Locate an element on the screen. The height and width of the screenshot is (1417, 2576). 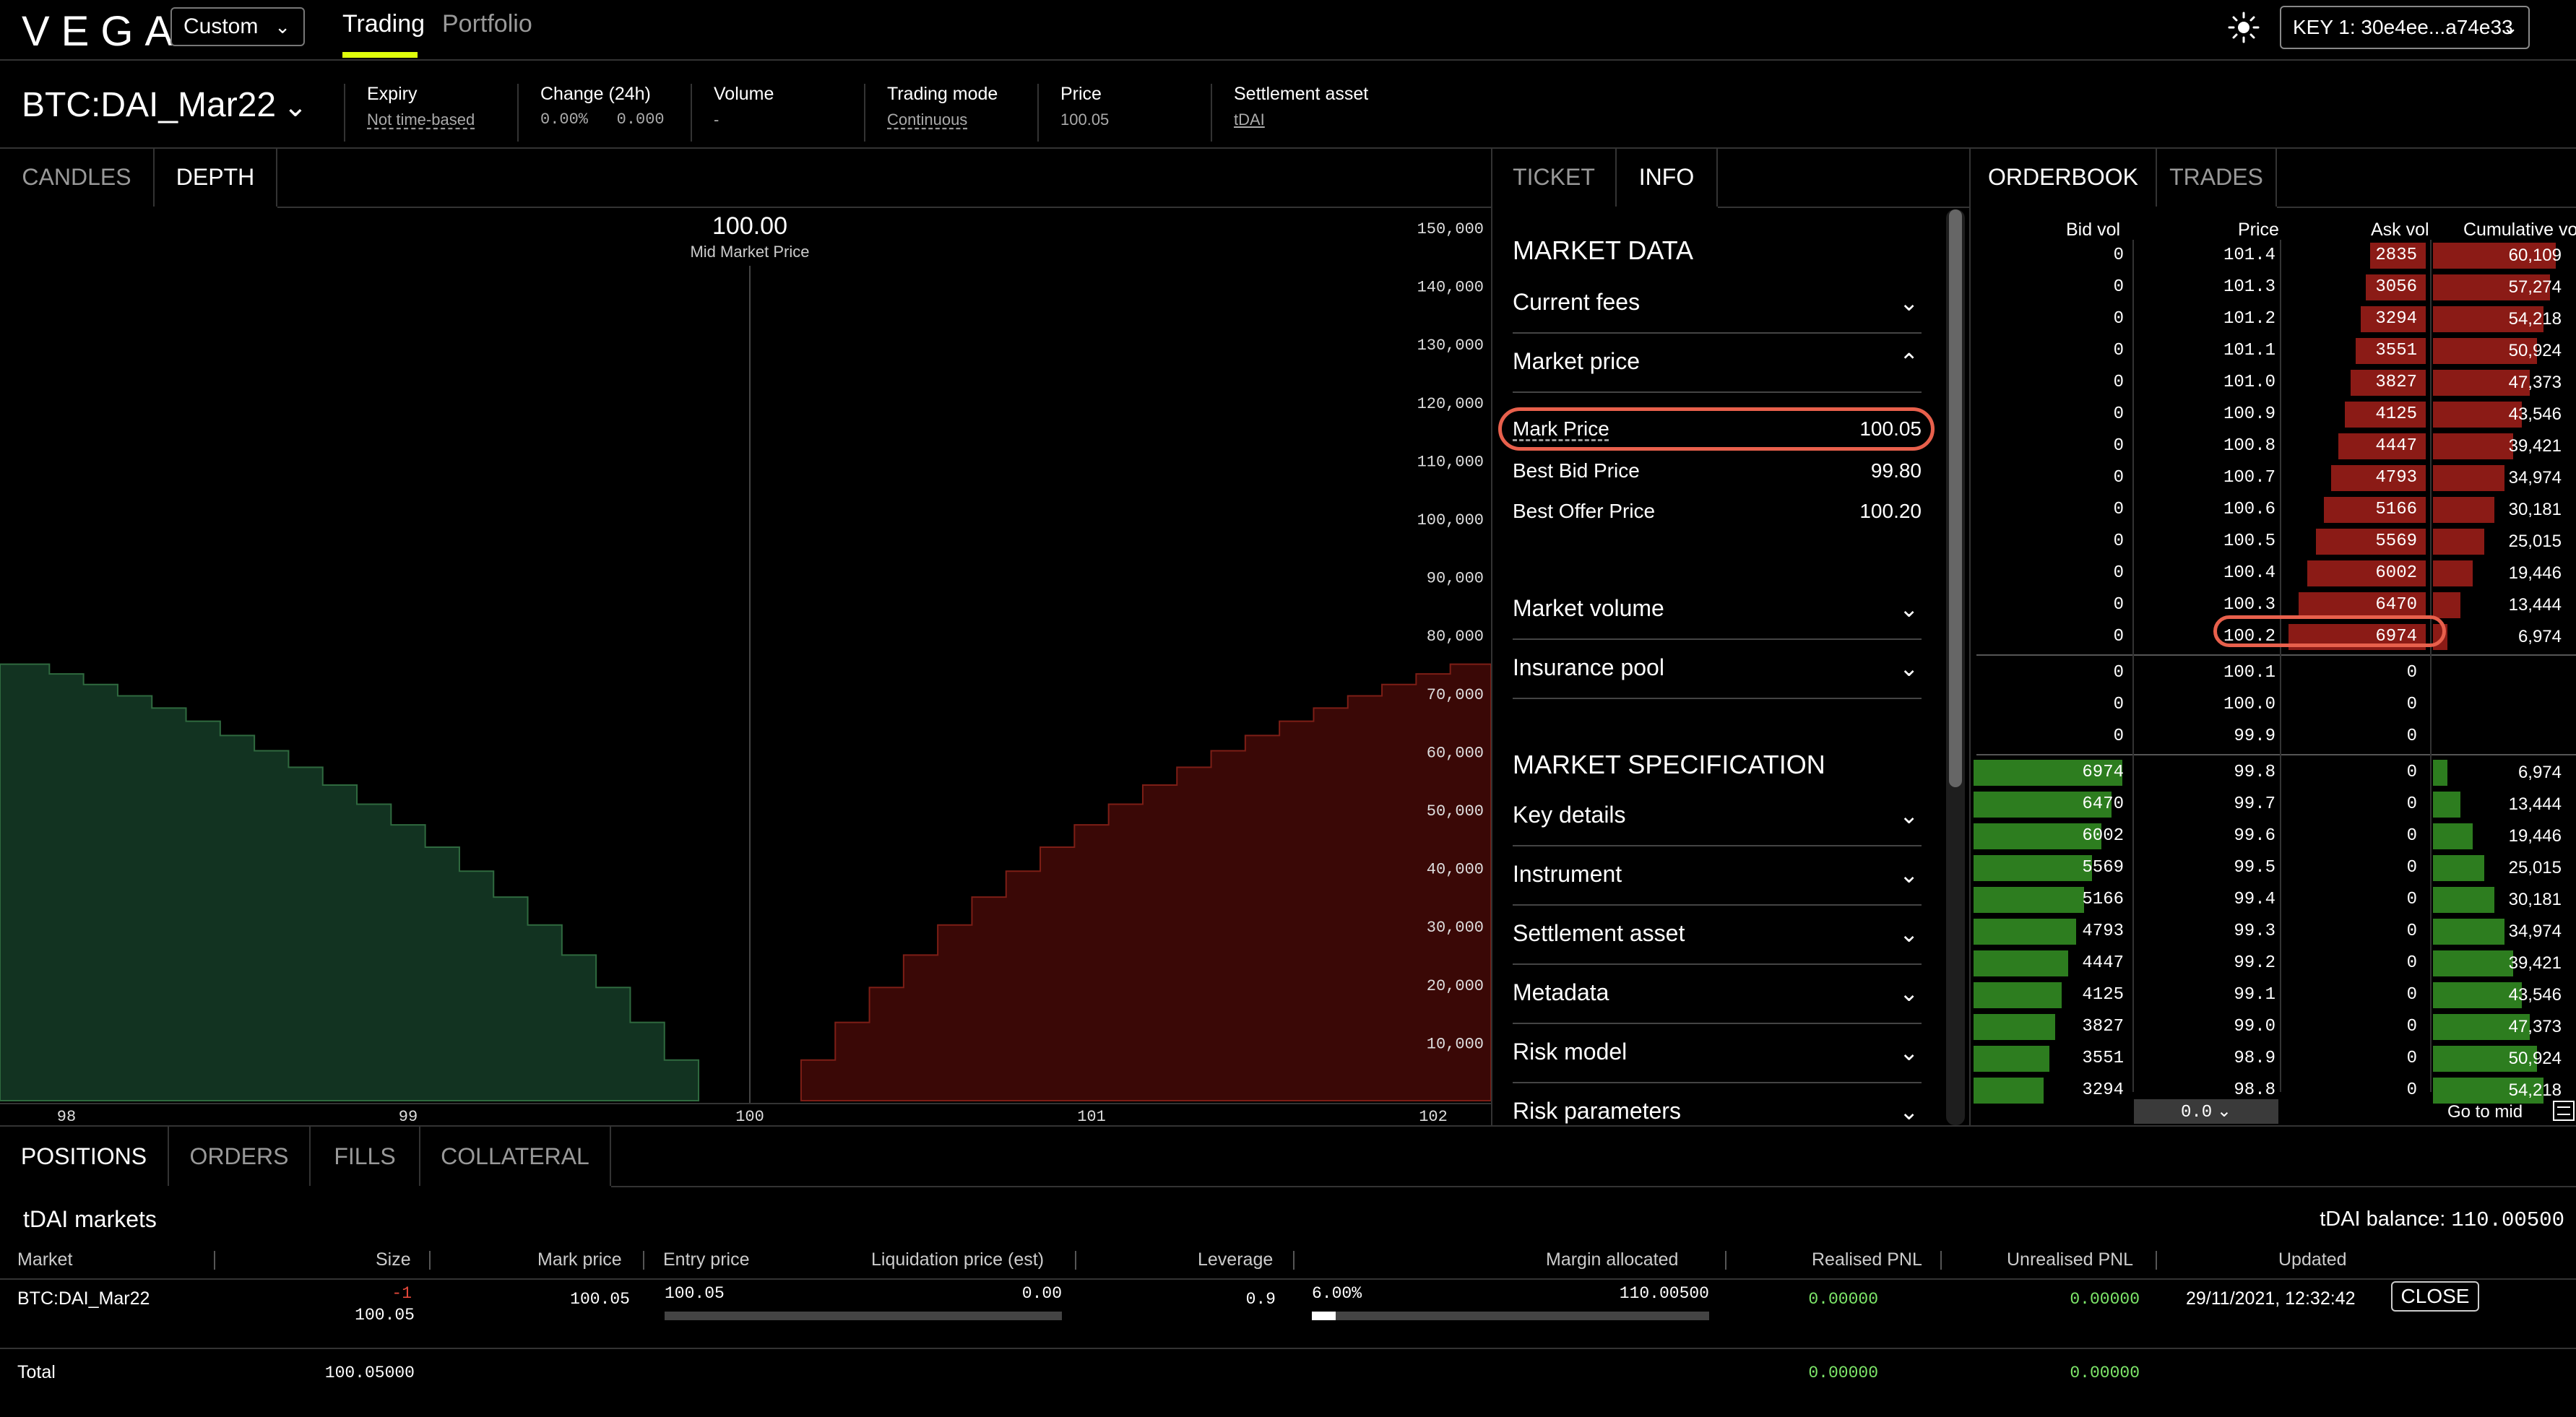
col-unrealised-pnl: Unrealised PNL is located at coordinates (2070, 1259).